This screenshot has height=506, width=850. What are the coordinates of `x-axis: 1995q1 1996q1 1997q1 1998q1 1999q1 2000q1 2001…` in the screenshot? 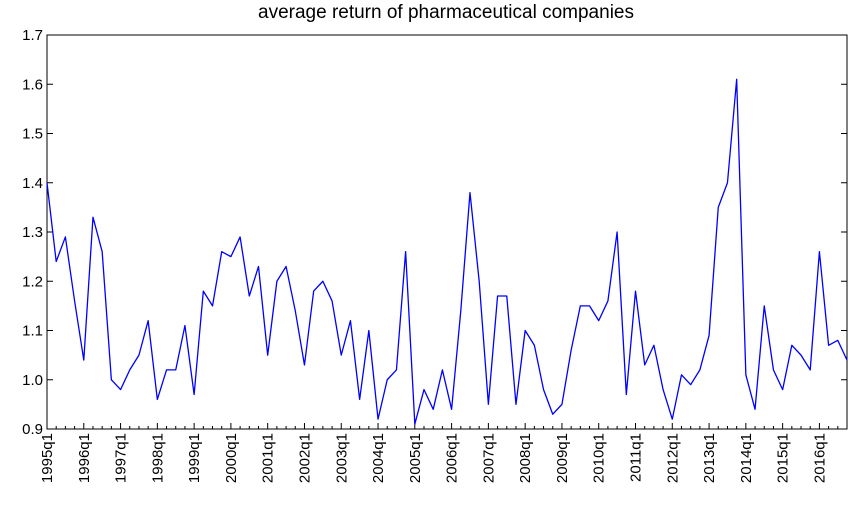 It's located at (443, 453).